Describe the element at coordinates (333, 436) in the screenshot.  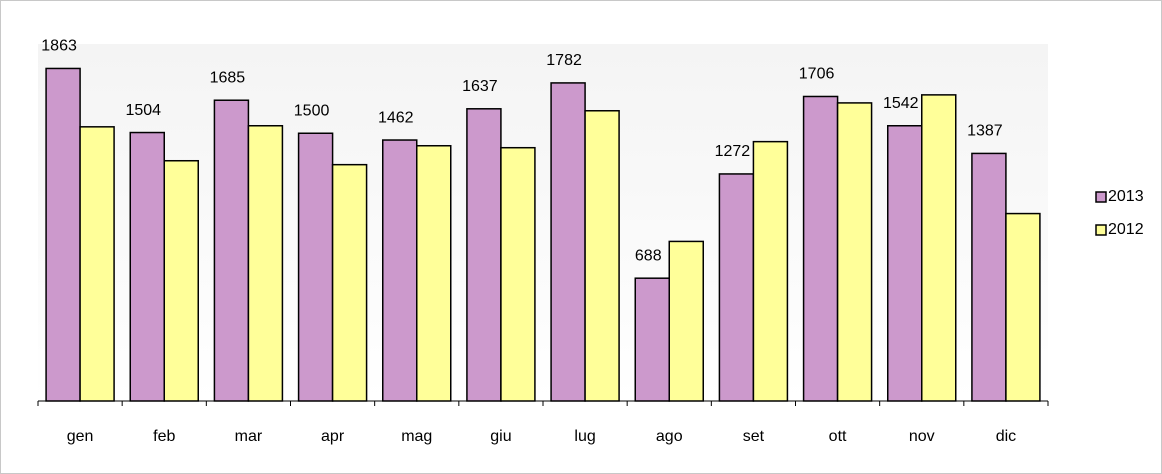
I see `x-tick-label: apr` at that location.